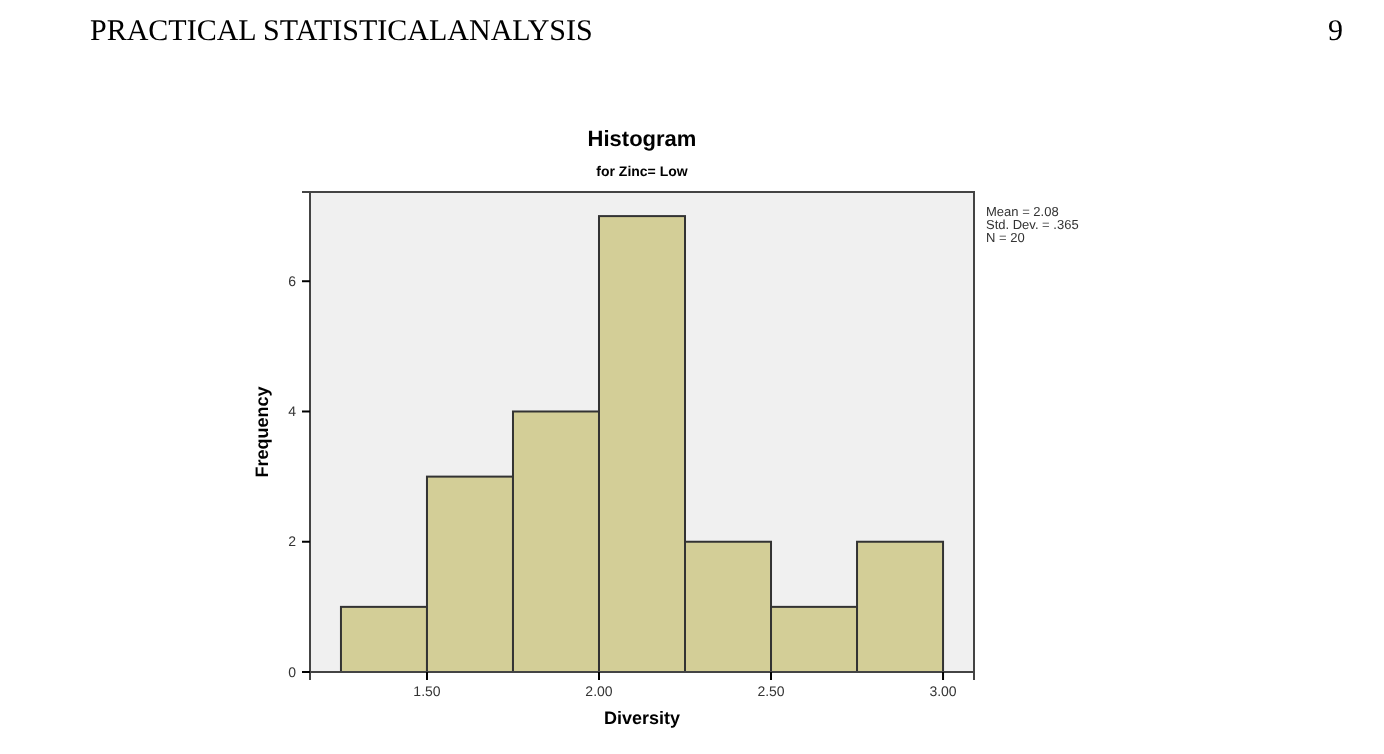 This screenshot has width=1384, height=754. What do you see at coordinates (262, 432) in the screenshot?
I see `y-axis-title: Frequency` at bounding box center [262, 432].